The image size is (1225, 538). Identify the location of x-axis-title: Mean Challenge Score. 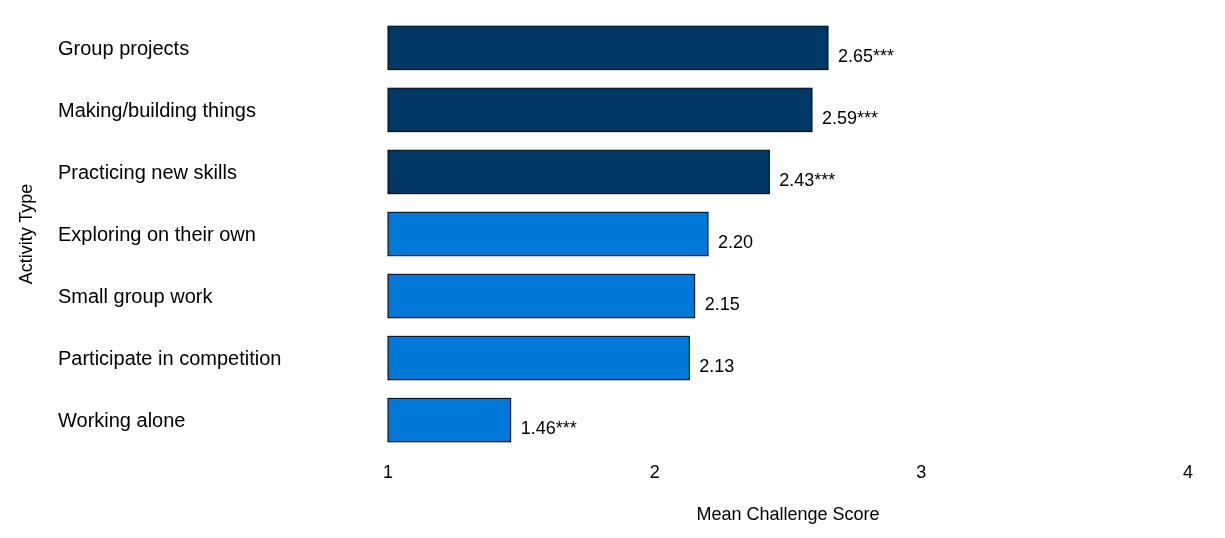
(788, 514).